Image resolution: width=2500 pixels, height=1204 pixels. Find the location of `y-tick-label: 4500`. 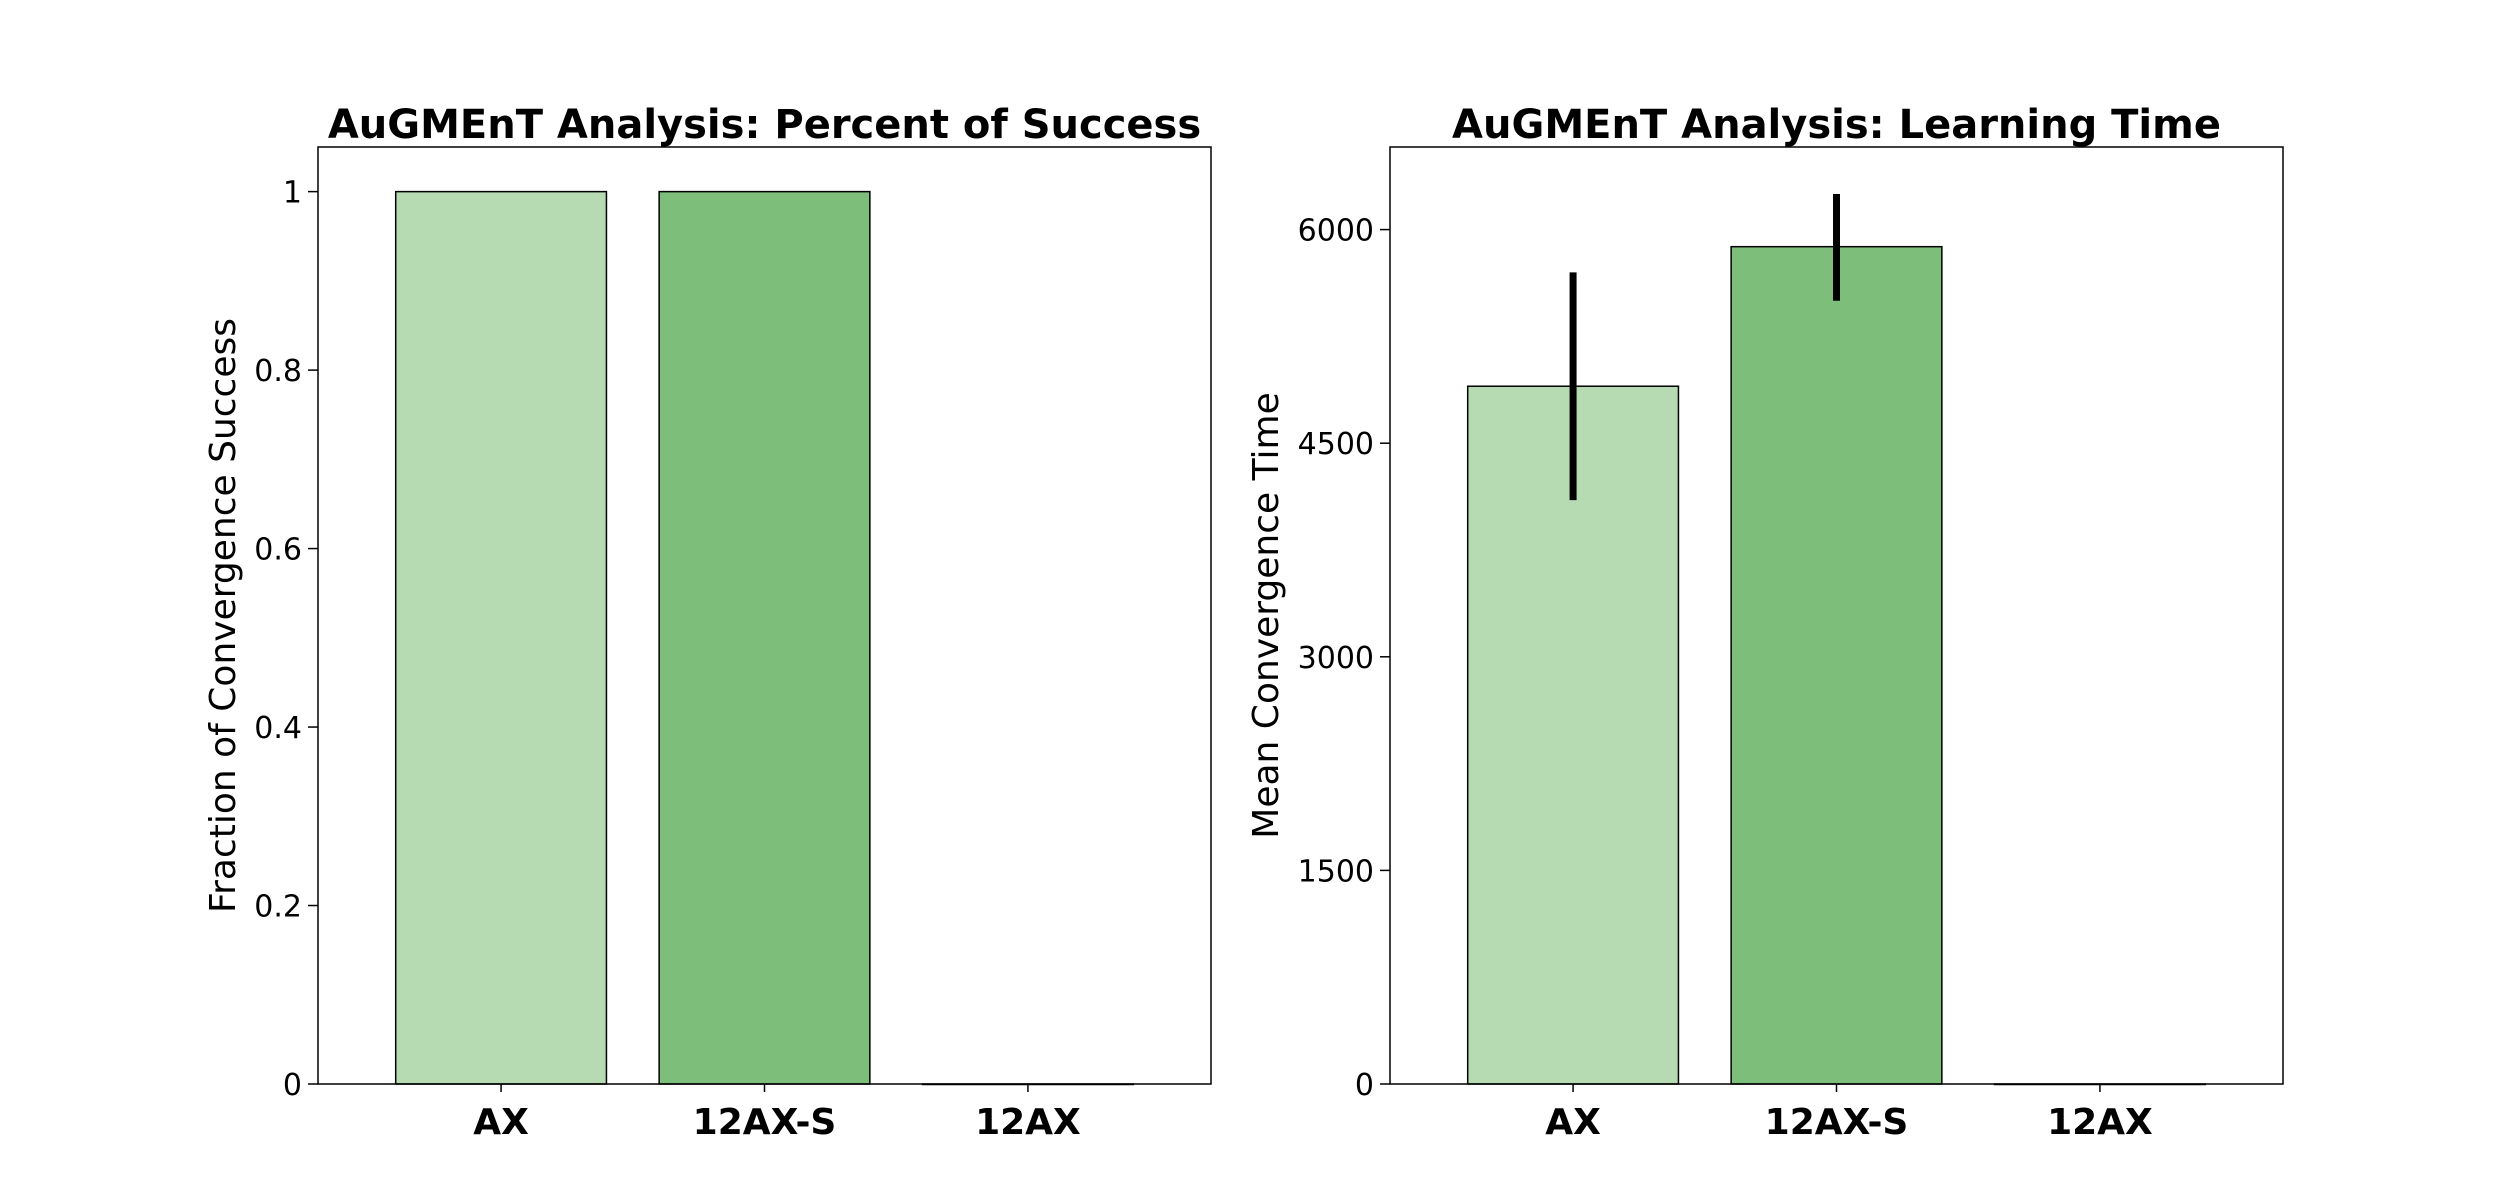

y-tick-label: 4500 is located at coordinates (1336, 444).